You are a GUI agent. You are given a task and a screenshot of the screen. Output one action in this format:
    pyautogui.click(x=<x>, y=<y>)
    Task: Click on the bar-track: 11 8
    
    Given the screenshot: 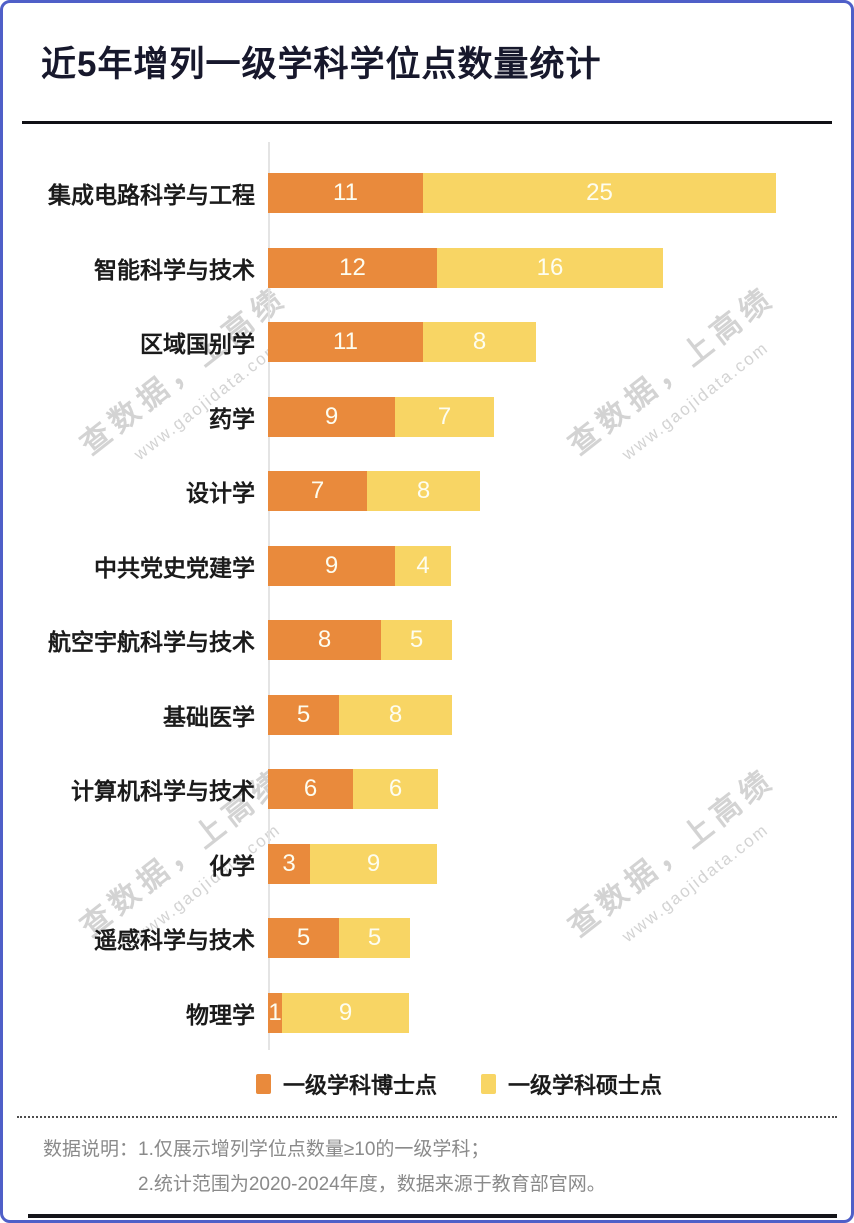 What is the action you would take?
    pyautogui.click(x=402, y=342)
    